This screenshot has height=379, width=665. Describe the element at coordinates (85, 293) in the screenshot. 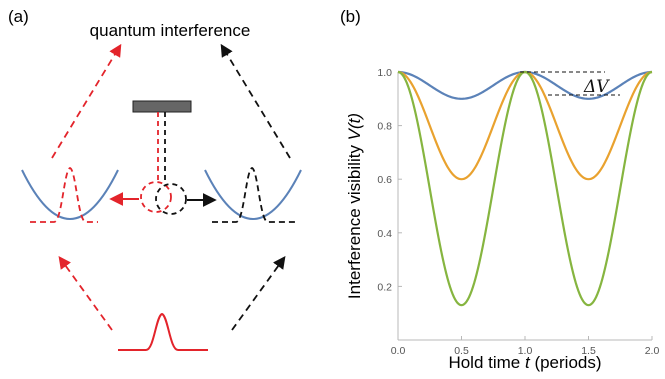

I see `red-arrow-from-source` at that location.